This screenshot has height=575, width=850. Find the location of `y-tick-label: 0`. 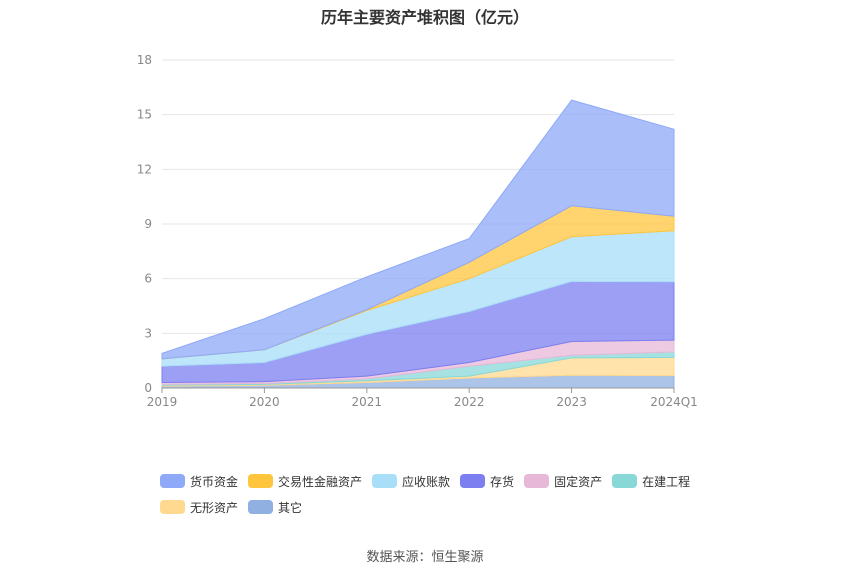

y-tick-label: 0 is located at coordinates (148, 388).